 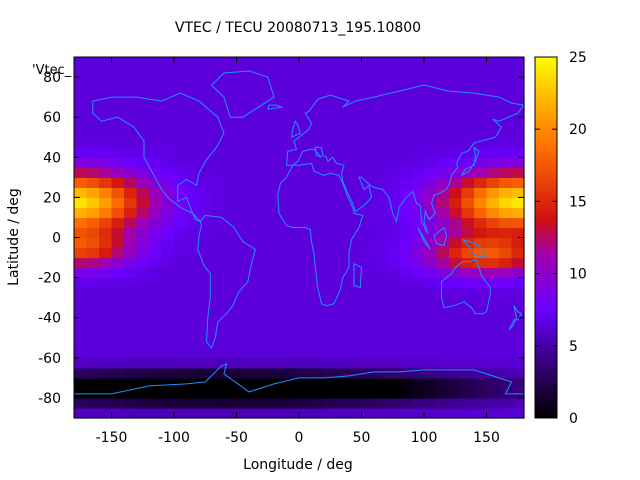 I want to click on series-label: 'Vtec_, so click(x=52, y=70).